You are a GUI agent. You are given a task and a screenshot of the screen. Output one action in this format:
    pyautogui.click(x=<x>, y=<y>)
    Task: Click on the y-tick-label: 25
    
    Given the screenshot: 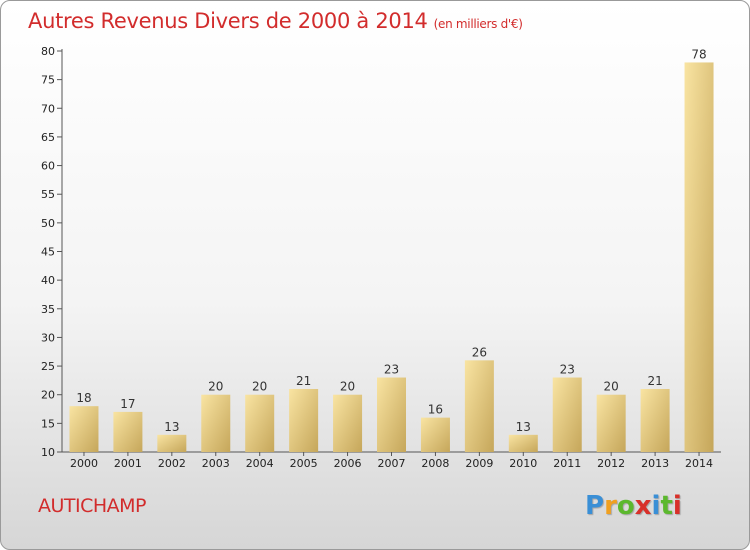 What is the action you would take?
    pyautogui.click(x=48, y=366)
    